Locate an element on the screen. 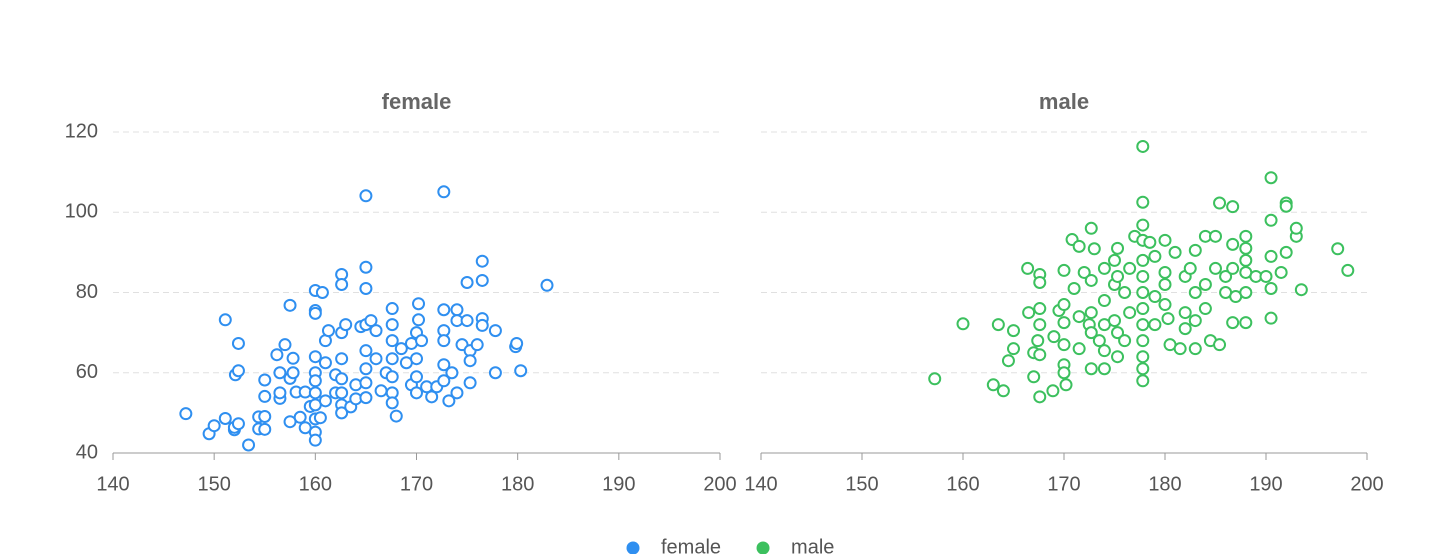  y-tick-label: 100 is located at coordinates (81, 212).